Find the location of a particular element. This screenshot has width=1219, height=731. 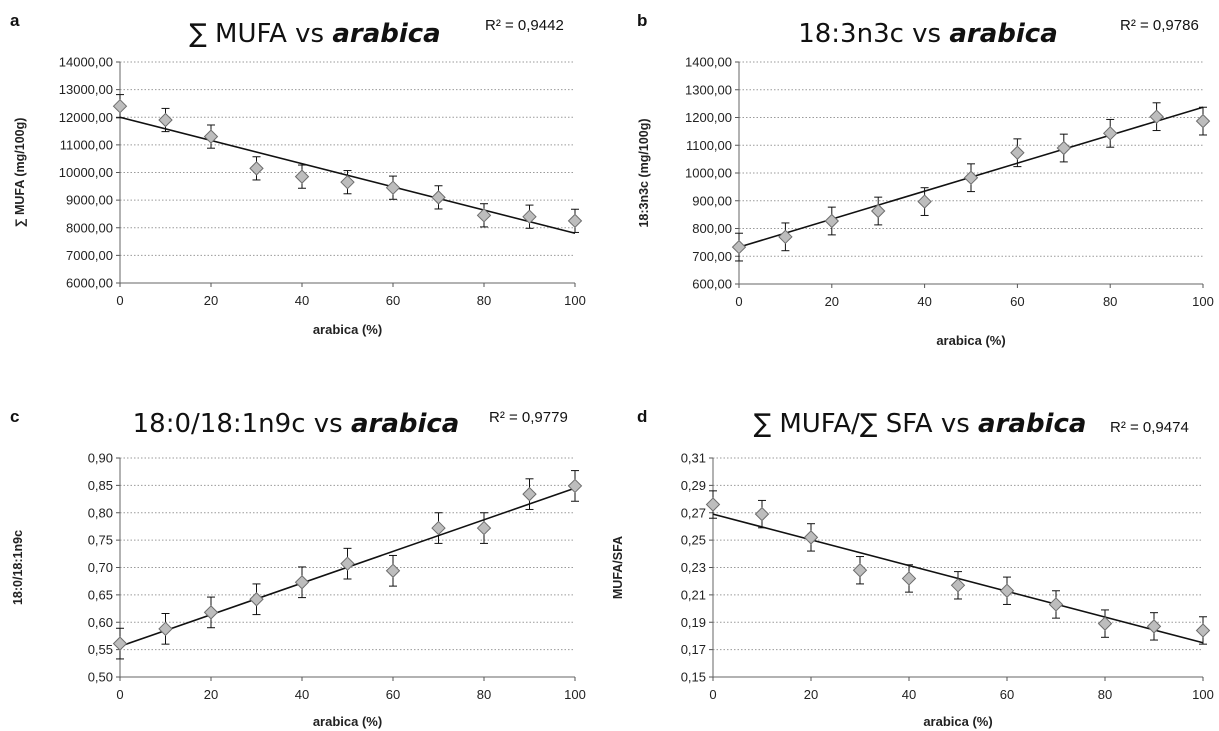

y-tick-label: 800,00 is located at coordinates (712, 228).